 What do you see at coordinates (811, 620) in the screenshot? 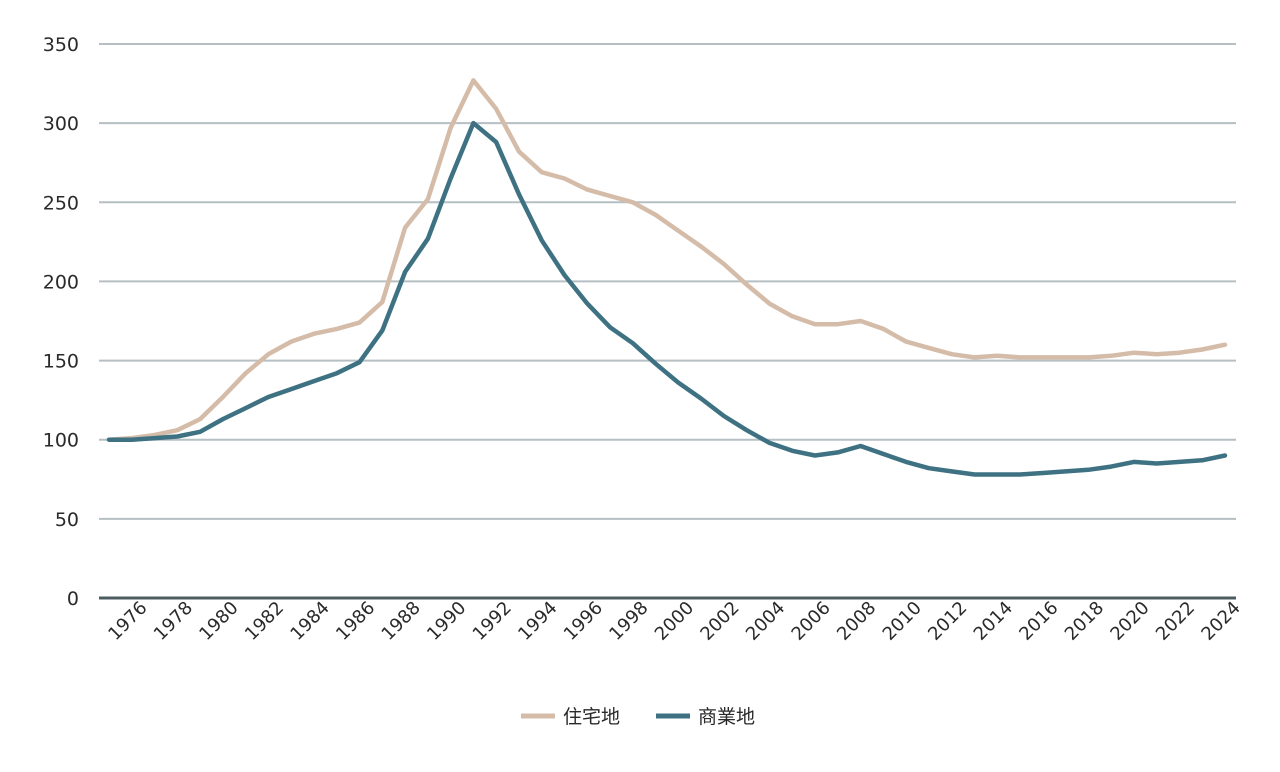
I see `x-tick-label: 2006` at bounding box center [811, 620].